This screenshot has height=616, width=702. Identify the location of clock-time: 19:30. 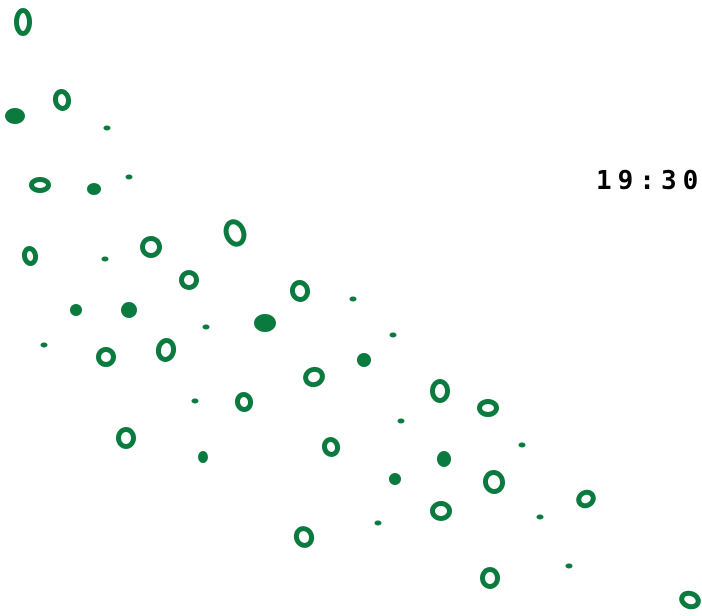
(649, 181).